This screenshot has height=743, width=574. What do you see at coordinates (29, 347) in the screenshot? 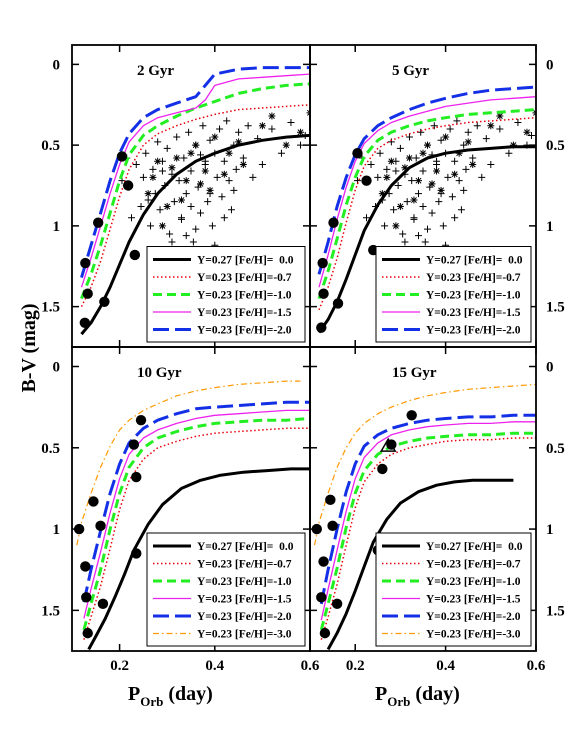
I see `y-axis-title: B-V (mag)` at bounding box center [29, 347].